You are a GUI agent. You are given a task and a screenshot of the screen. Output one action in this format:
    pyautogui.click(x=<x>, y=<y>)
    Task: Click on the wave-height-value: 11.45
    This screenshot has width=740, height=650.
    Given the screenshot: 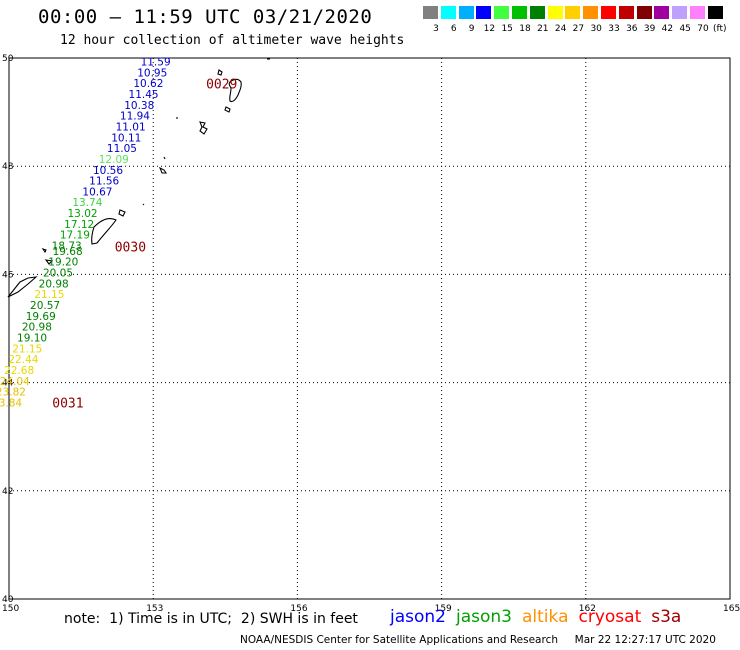 What is the action you would take?
    pyautogui.click(x=144, y=95)
    